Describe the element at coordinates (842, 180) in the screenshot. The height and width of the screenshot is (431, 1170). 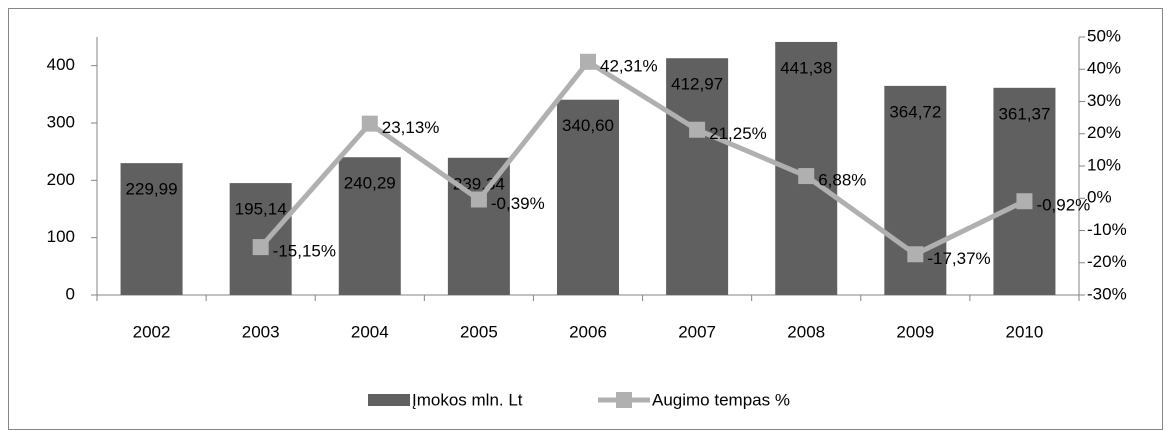
I see `line-value-label: 6,88%` at that location.